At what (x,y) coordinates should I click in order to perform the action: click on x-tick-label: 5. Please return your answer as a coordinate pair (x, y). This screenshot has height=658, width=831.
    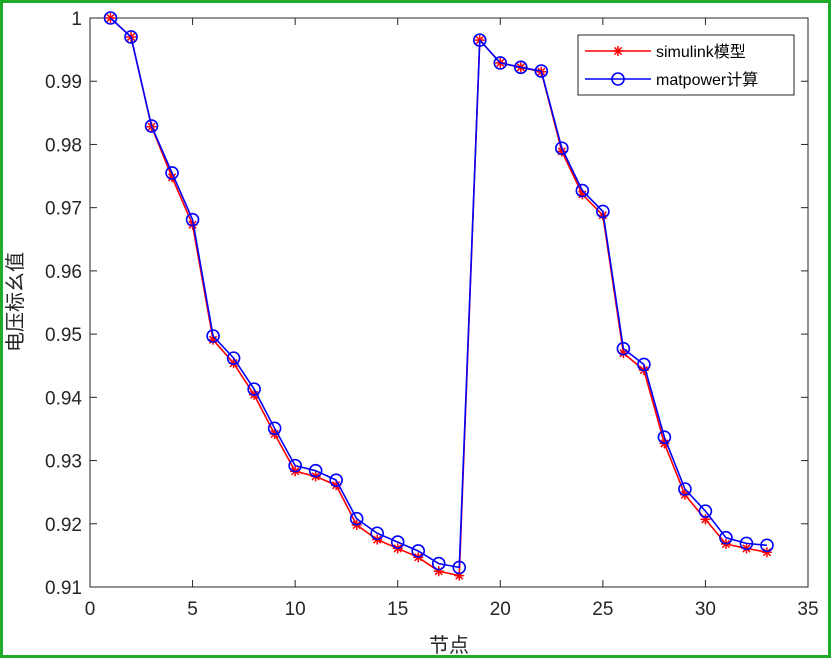
    Looking at the image, I should click on (192, 609).